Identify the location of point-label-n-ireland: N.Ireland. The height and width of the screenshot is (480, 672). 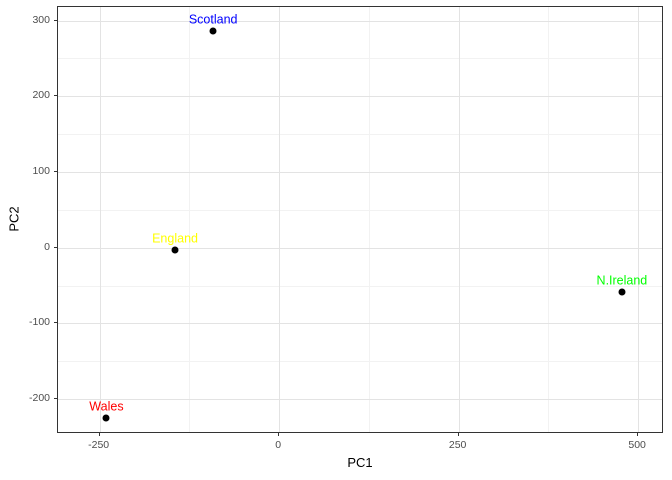
(622, 280).